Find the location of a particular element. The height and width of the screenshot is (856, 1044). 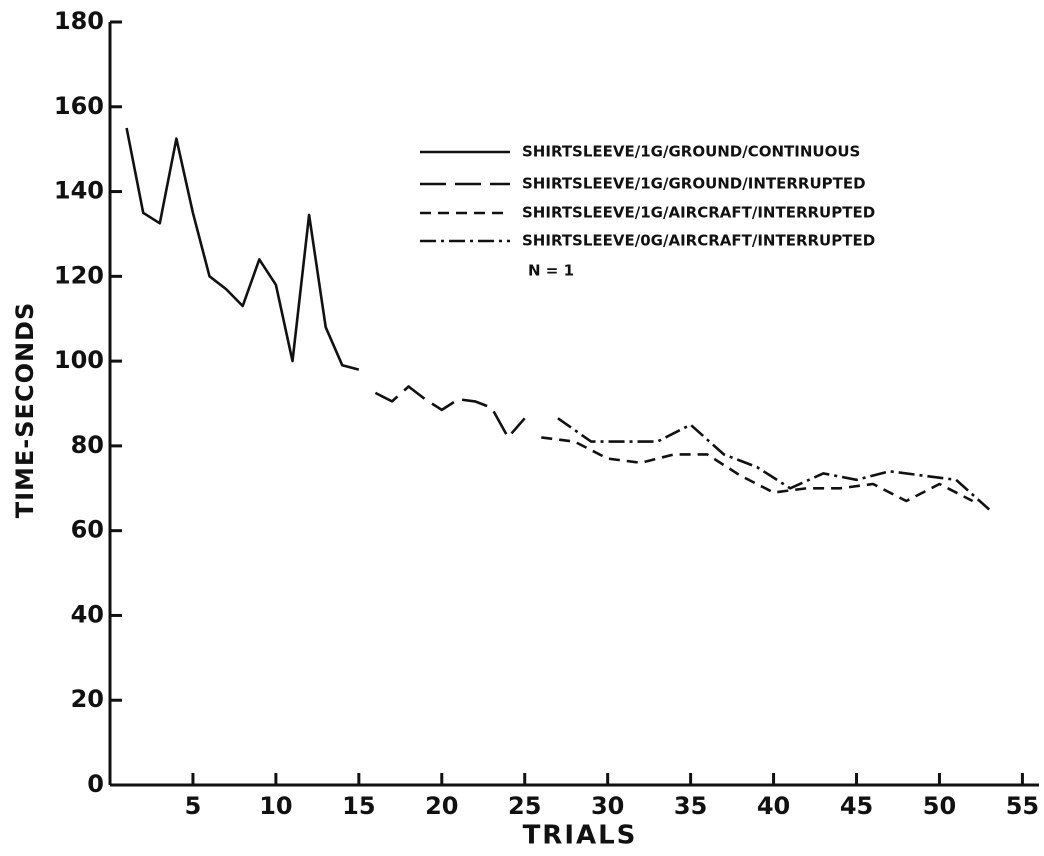

x-tick-label: 35 is located at coordinates (690, 806).